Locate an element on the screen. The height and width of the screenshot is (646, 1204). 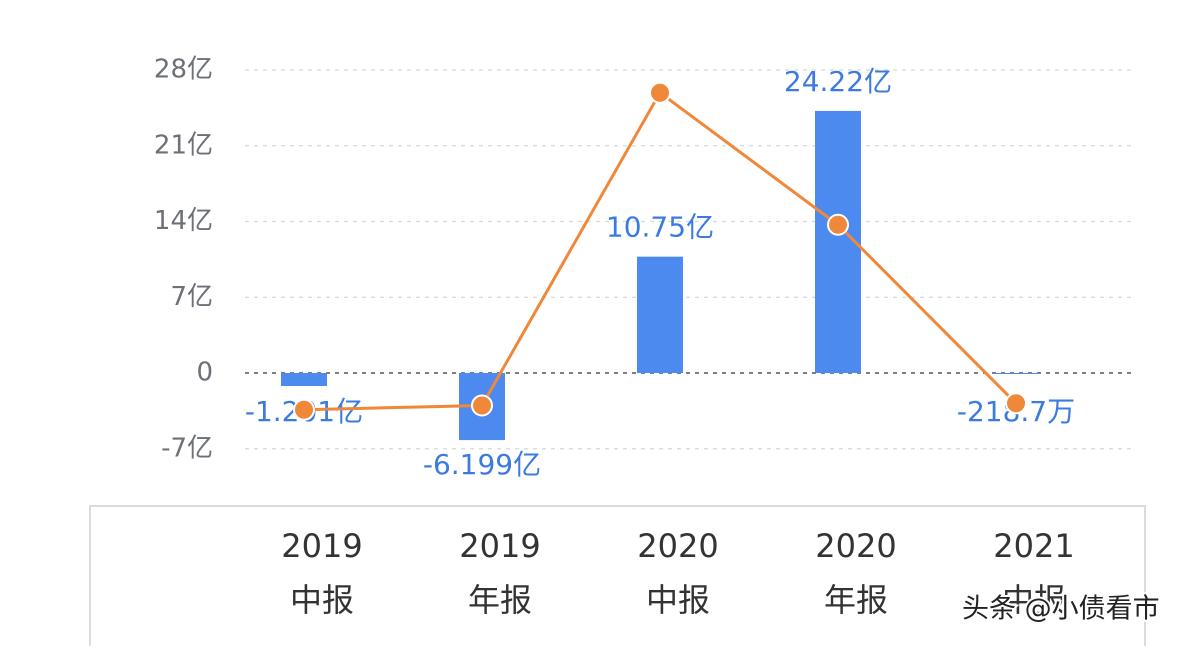
value-label: -6.199亿 is located at coordinates (482, 464).